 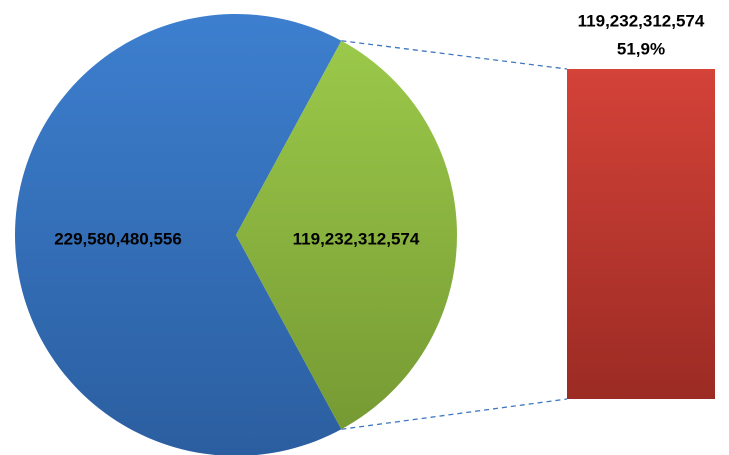 I want to click on bar-value-label: 119,232,312,574, so click(x=641, y=20).